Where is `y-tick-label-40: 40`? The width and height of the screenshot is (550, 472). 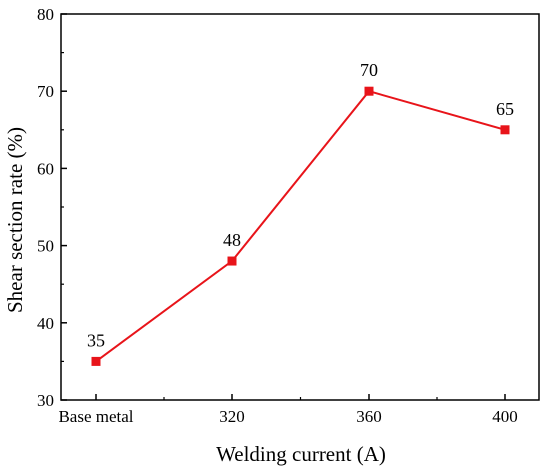 y-tick-label-40: 40 is located at coordinates (45, 323).